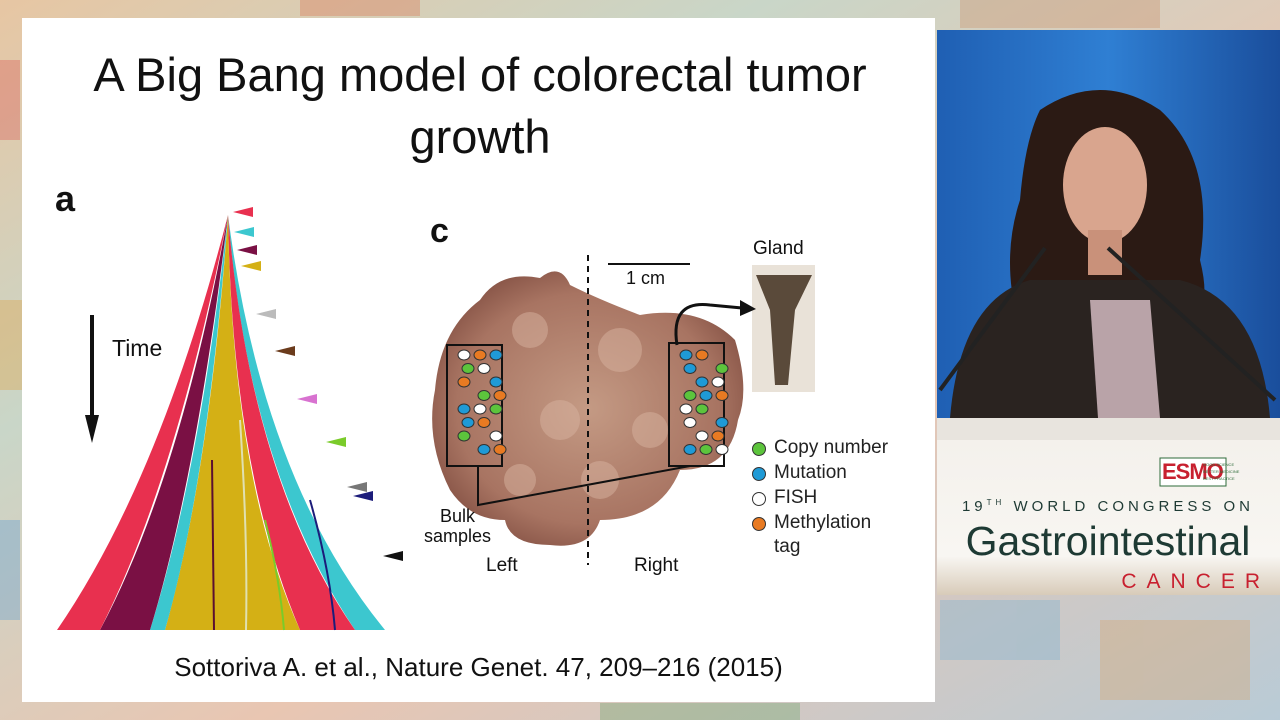 This screenshot has width=1280, height=720. Describe the element at coordinates (584, 486) in the screenshot. I see `bulk-lines` at that location.